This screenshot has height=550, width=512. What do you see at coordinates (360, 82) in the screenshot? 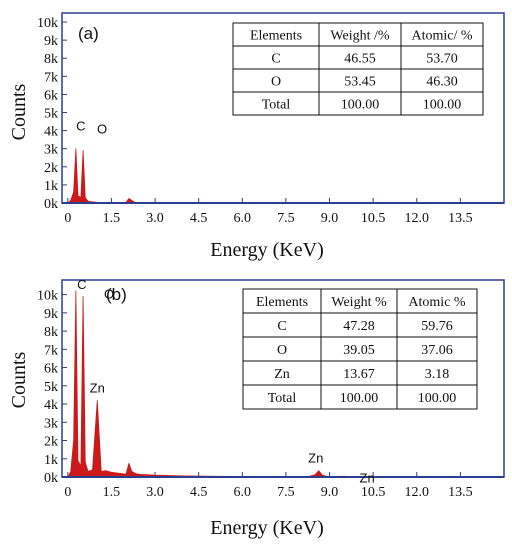
I see `table-cell: 53.45` at bounding box center [360, 82].